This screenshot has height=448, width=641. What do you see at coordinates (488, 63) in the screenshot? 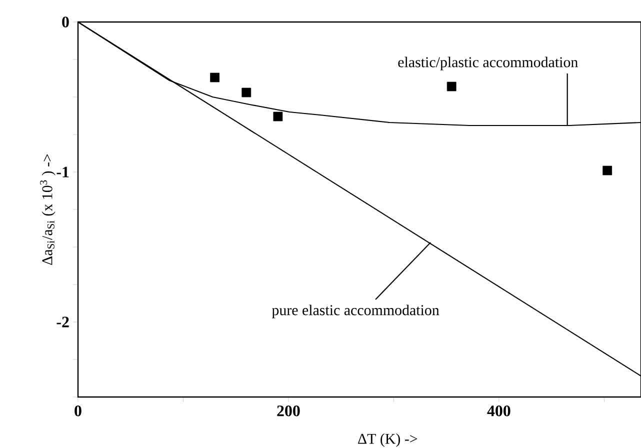
I see `annotation: elastic/plastic accommodation` at bounding box center [488, 63].